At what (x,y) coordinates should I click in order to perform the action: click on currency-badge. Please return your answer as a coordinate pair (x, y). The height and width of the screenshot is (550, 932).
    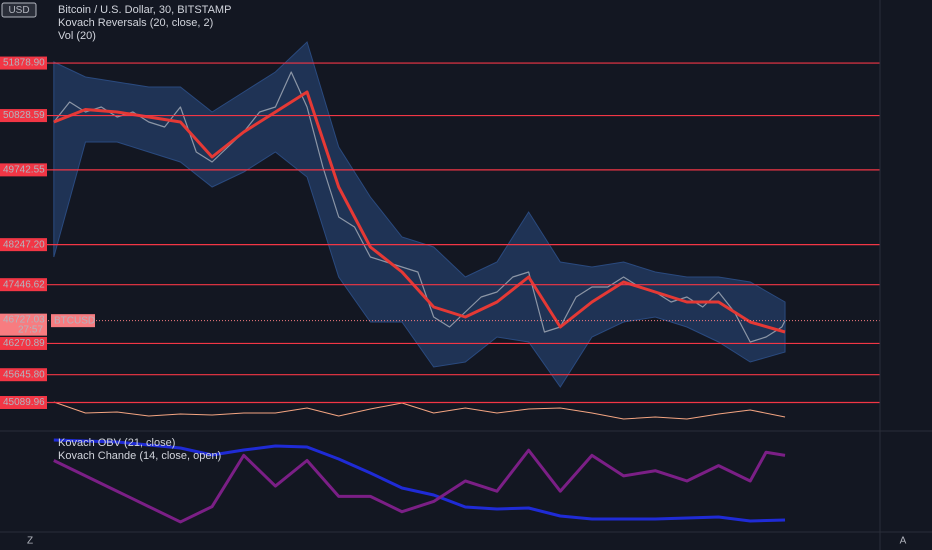
    Looking at the image, I should click on (19, 10).